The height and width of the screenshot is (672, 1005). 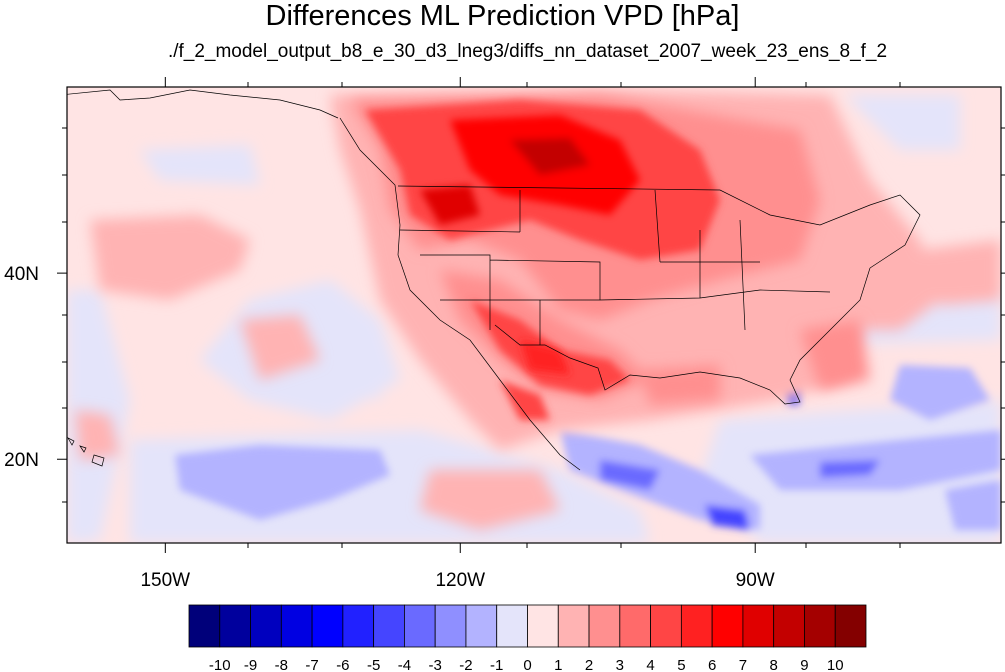 I want to click on colorbar-label: 4, so click(x=650, y=664).